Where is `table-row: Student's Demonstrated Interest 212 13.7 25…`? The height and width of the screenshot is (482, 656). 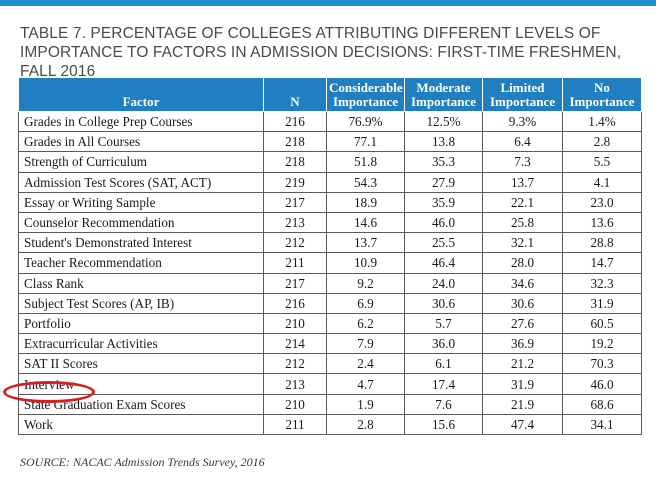
table-row: Student's Demonstrated Interest 212 13.7 25… is located at coordinates (330, 243).